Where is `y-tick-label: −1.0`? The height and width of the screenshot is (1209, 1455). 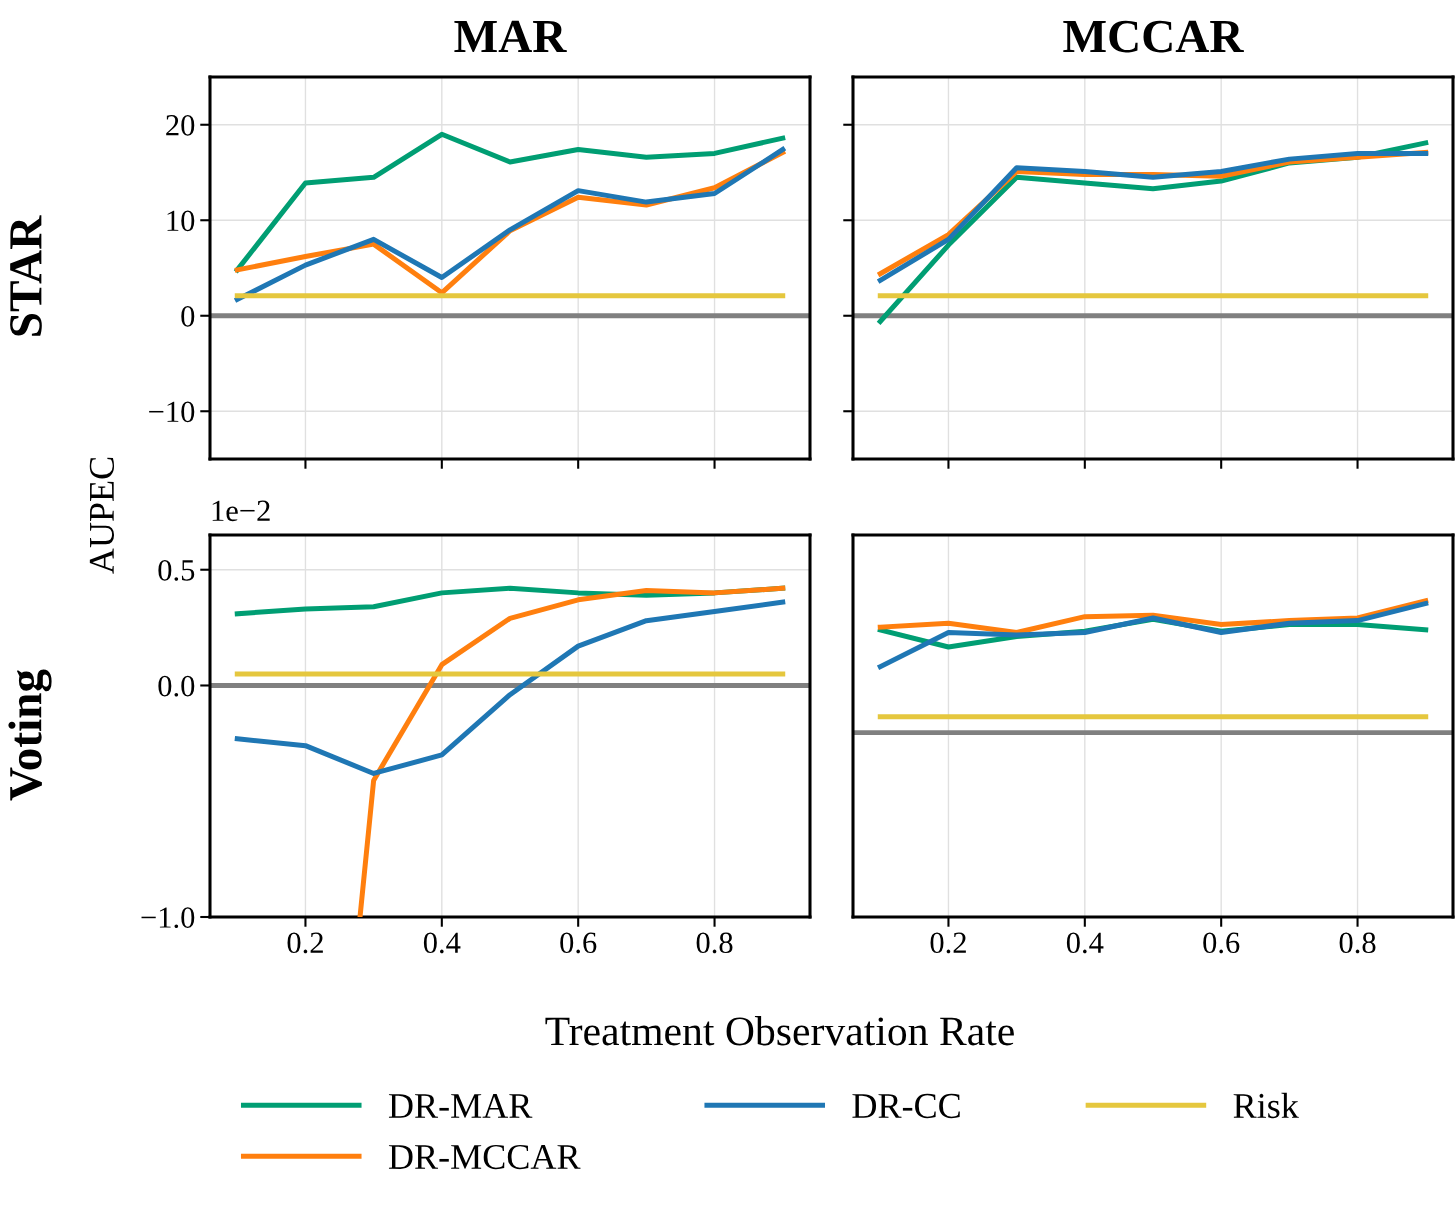
y-tick-label: −1.0 is located at coordinates (168, 918).